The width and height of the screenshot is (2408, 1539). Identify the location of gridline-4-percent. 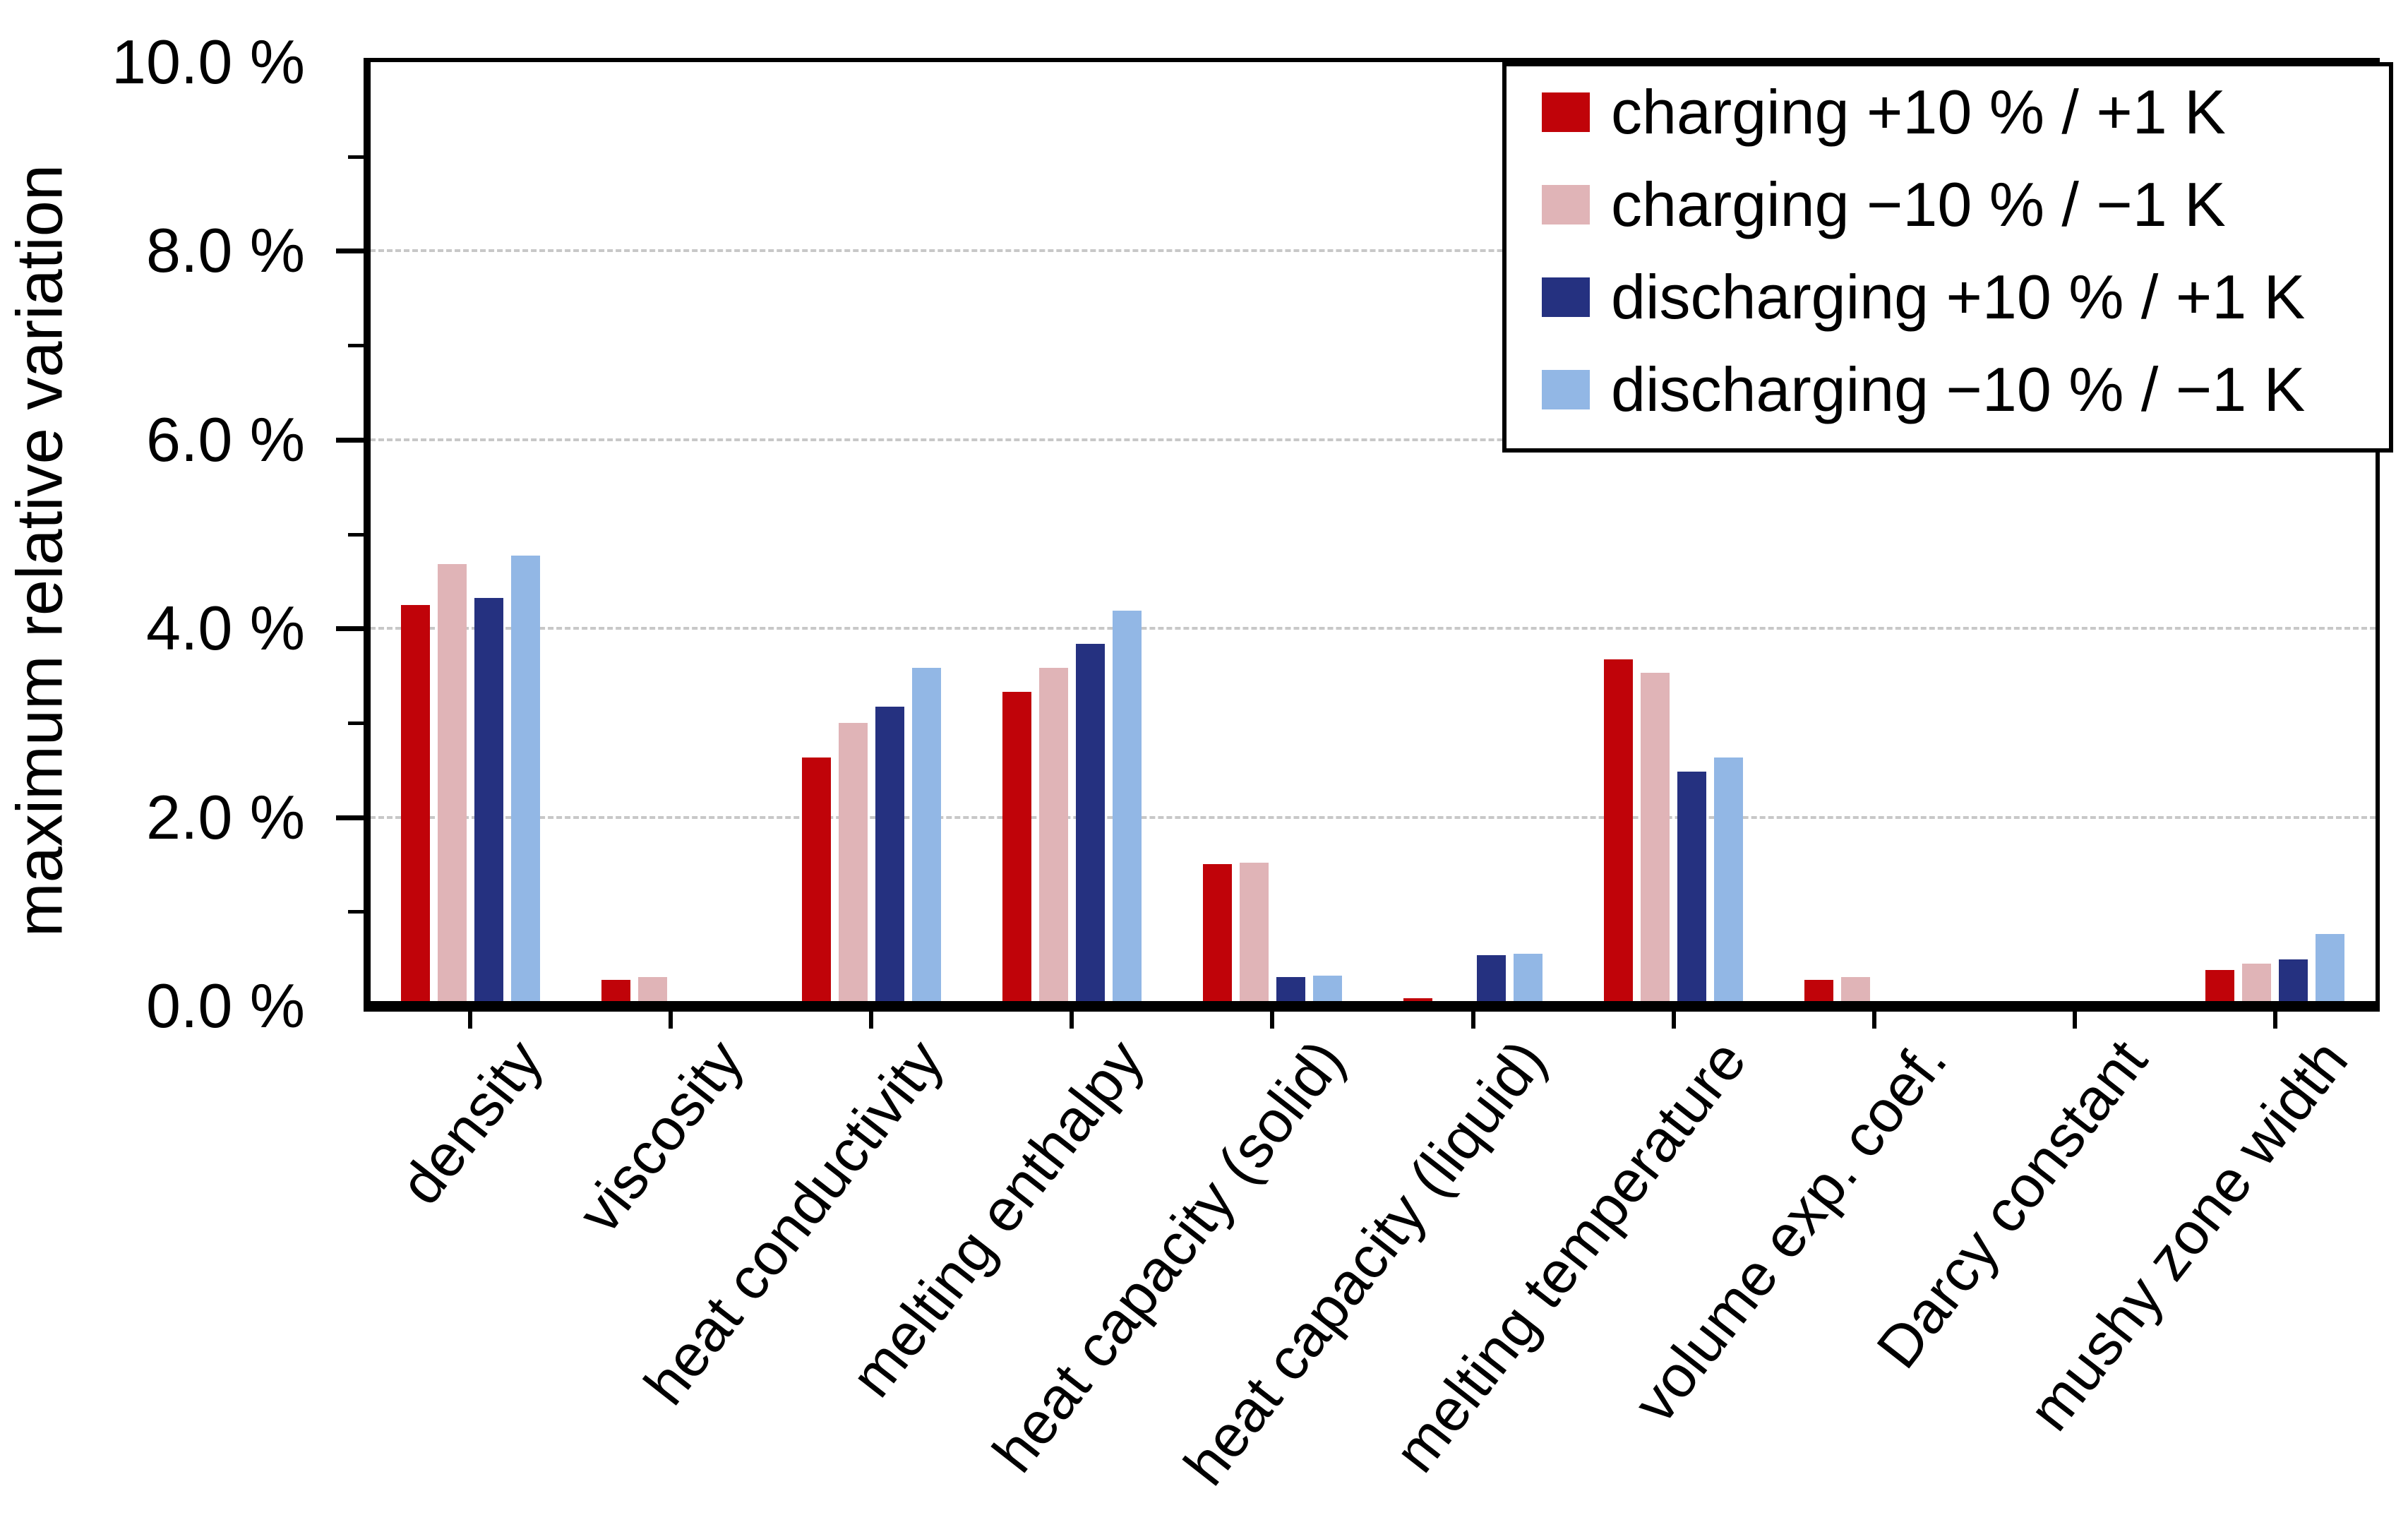
(1373, 628).